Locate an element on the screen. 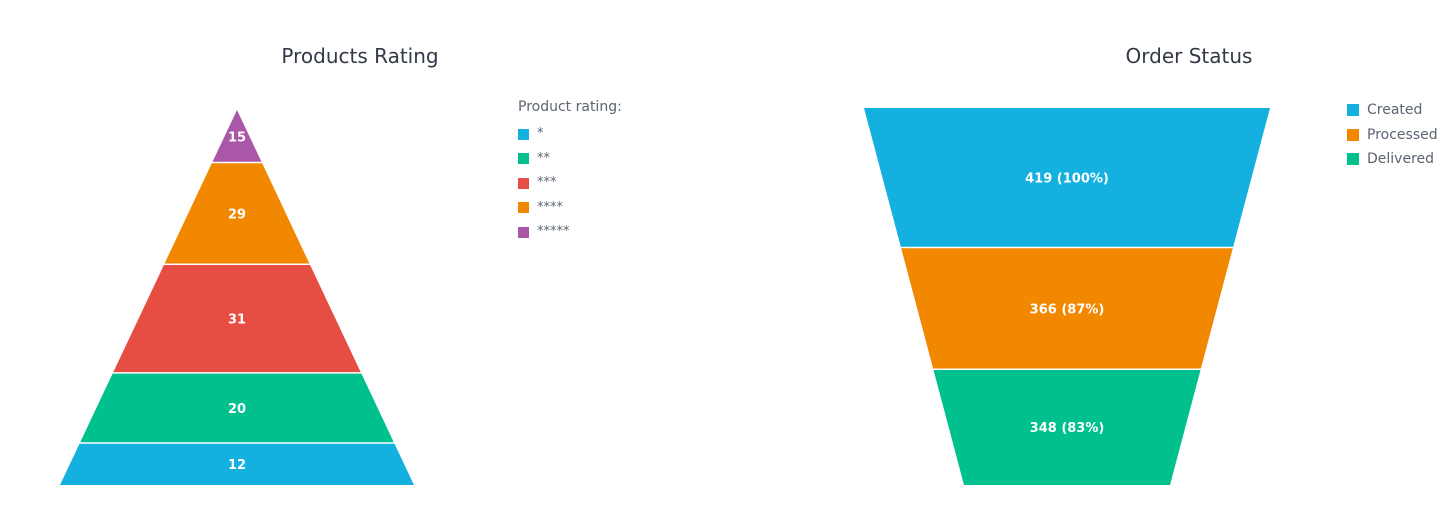  data-label: 12 is located at coordinates (237, 465).